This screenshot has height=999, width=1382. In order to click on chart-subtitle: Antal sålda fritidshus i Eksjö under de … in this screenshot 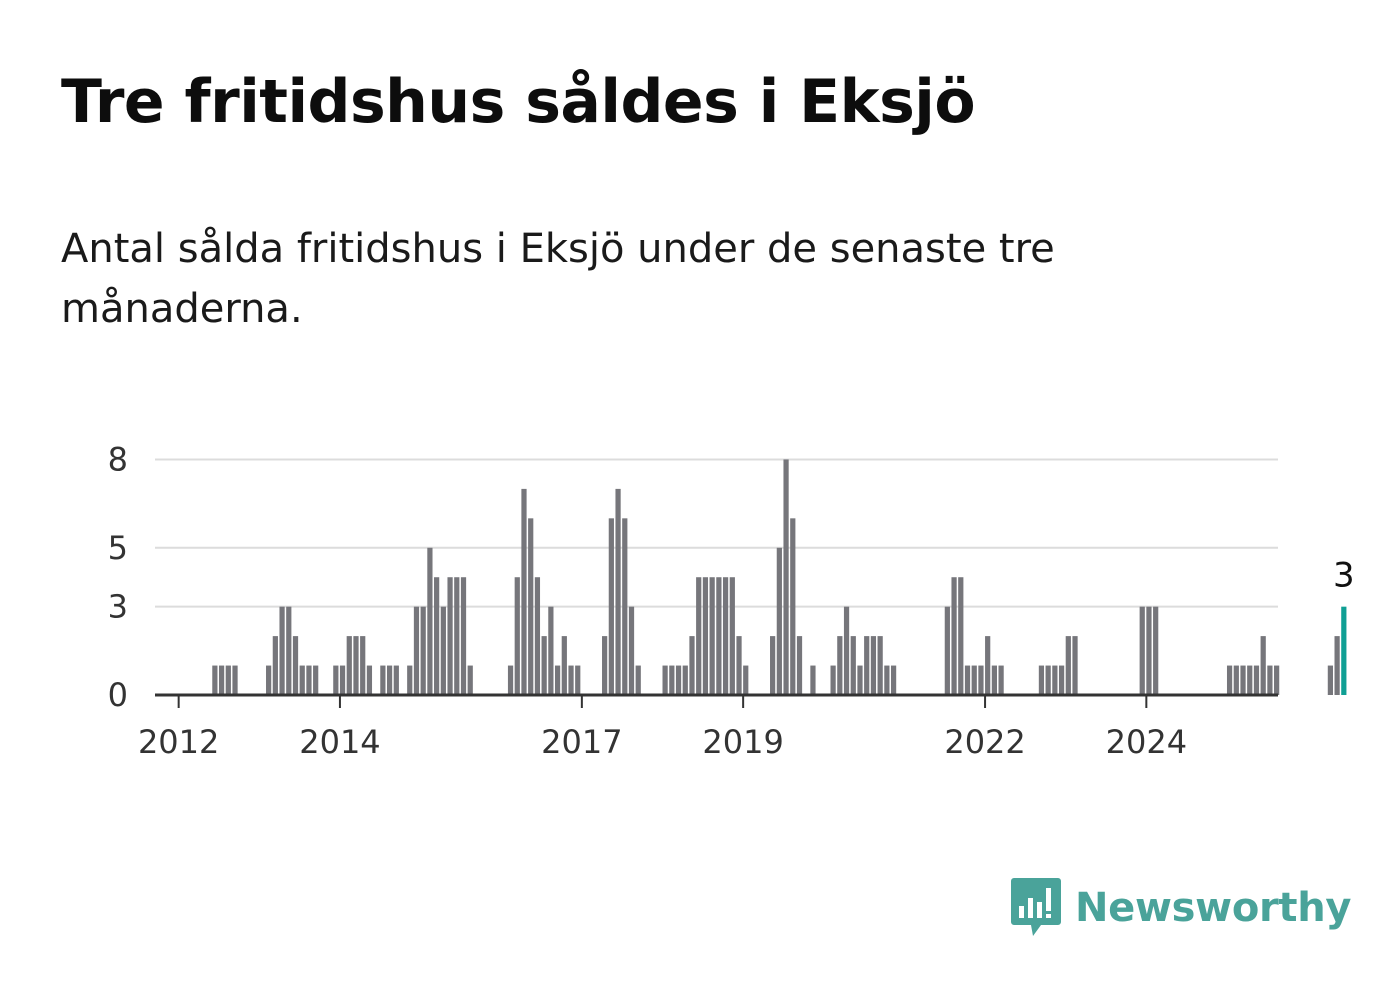, I will do `click(558, 279)`.